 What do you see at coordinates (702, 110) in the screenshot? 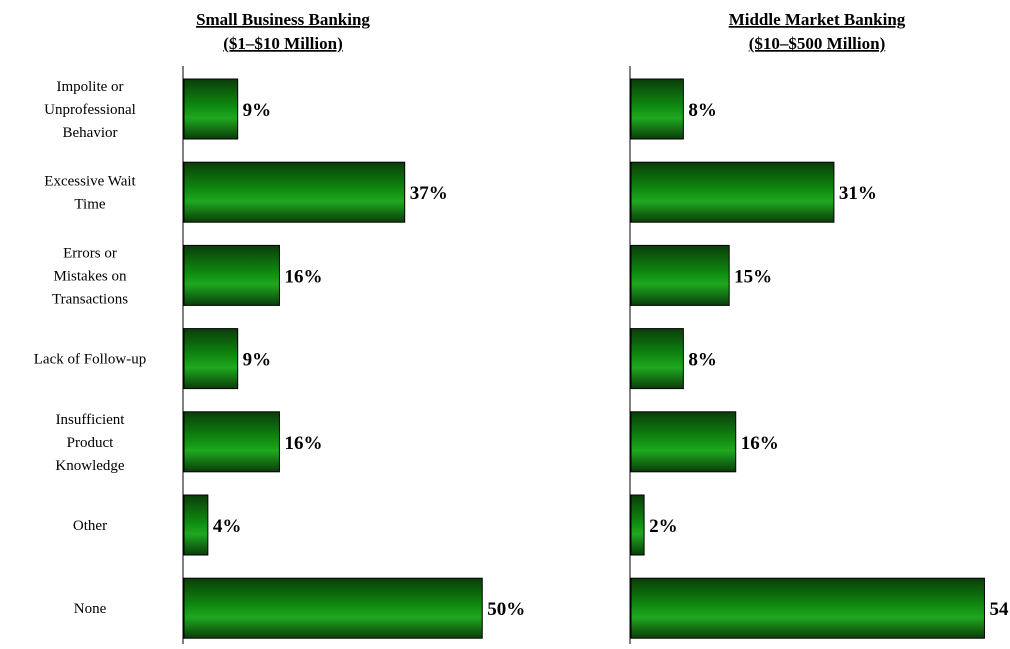
I see `right-value-label-0: 8%` at bounding box center [702, 110].